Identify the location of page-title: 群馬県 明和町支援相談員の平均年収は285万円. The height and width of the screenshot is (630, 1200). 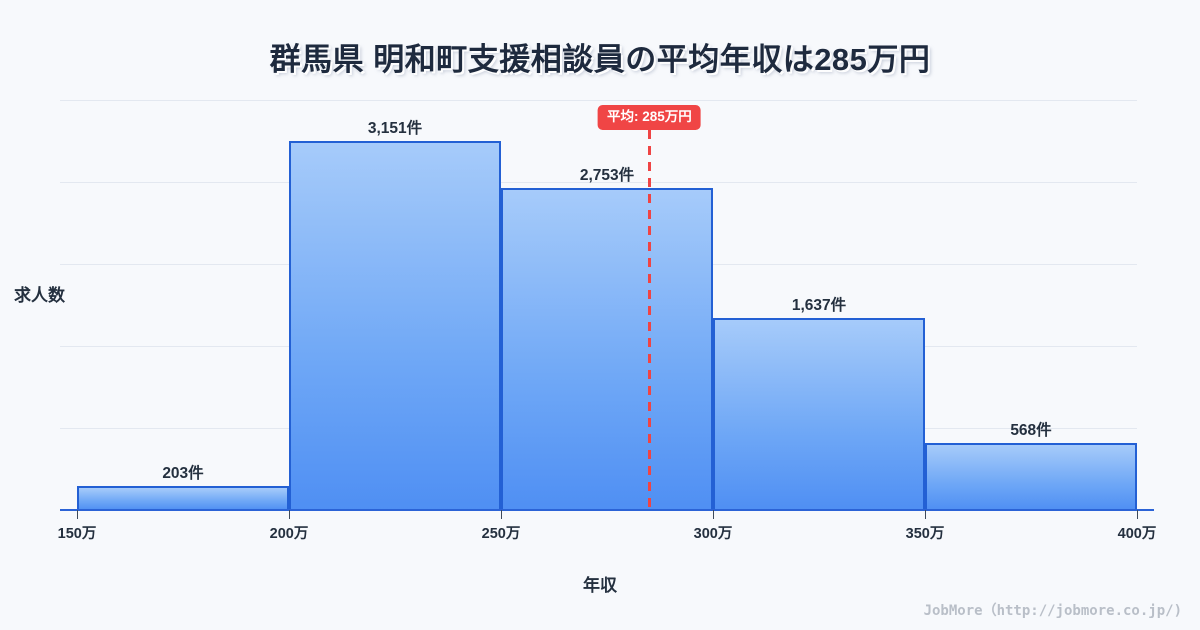
(600, 59).